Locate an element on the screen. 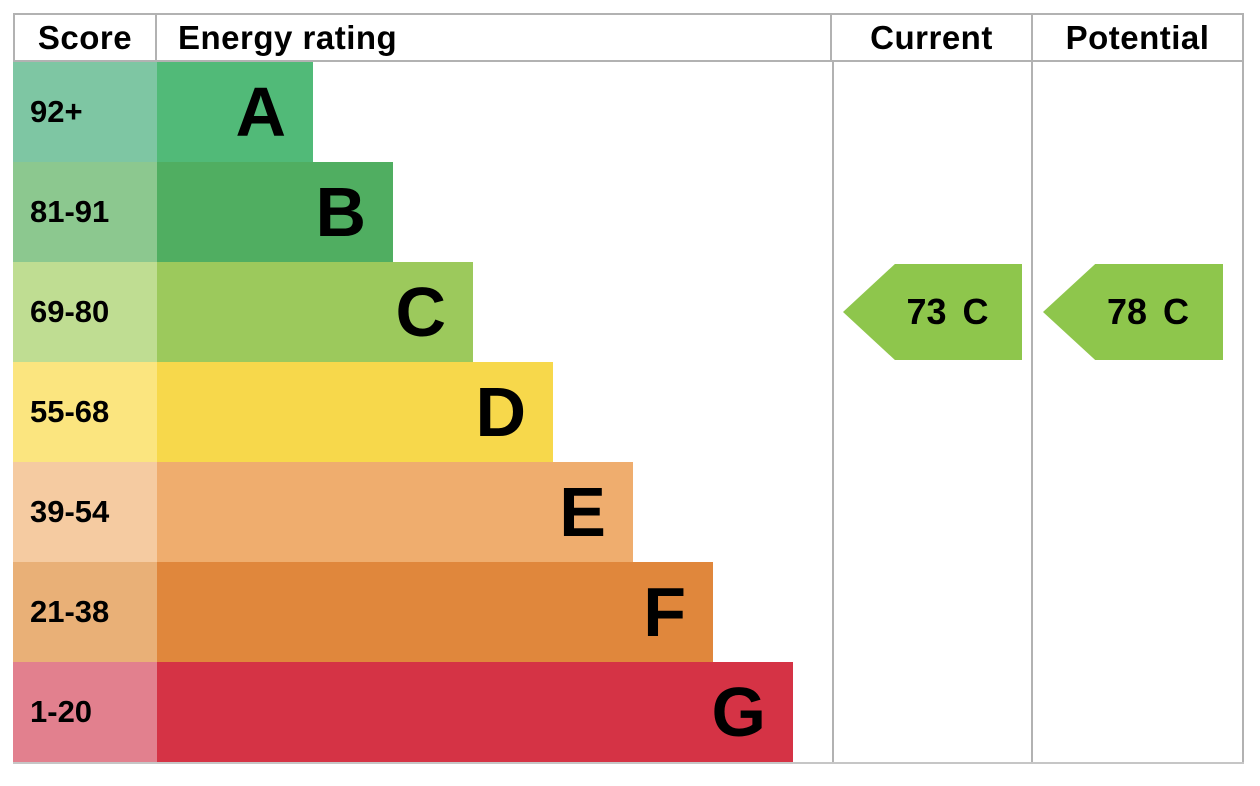  current-rating-letter: C is located at coordinates (975, 311).